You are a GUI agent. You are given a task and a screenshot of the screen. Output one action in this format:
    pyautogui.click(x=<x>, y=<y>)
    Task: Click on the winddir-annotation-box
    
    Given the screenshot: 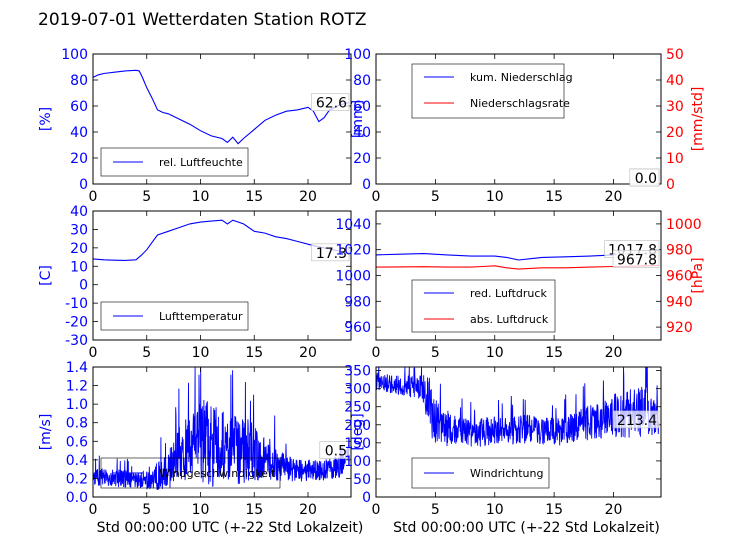 What is the action you would take?
    pyautogui.click(x=636, y=419)
    